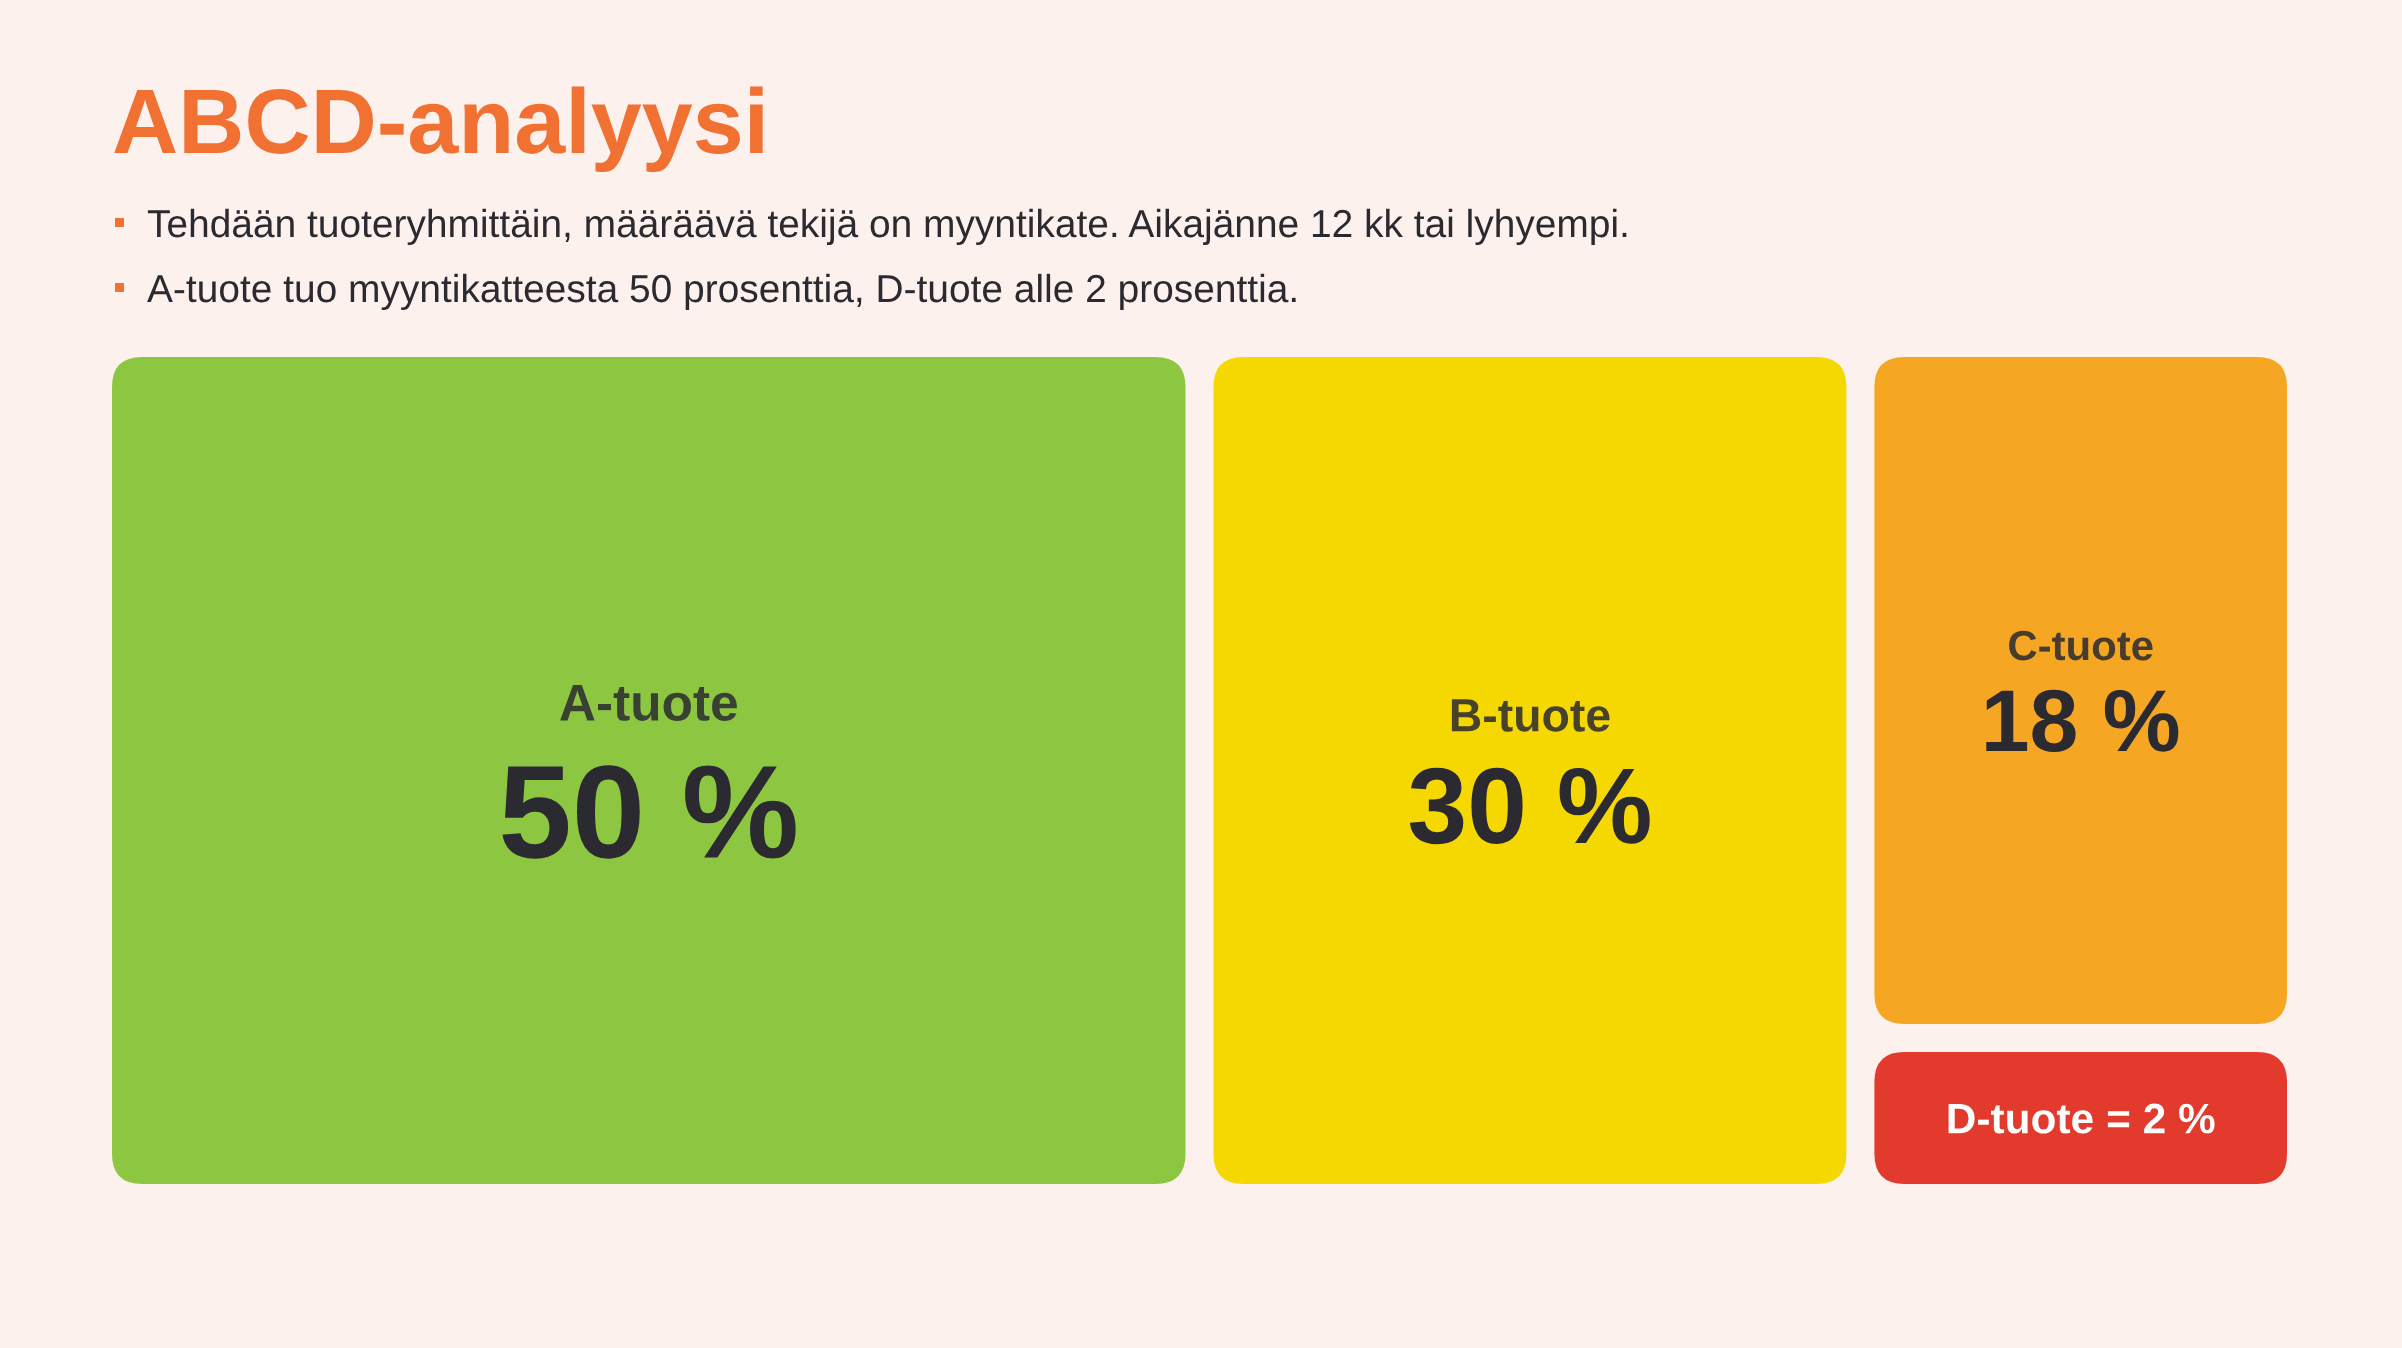  What do you see at coordinates (2020, 1119) in the screenshot?
I see `category-label: D-tuote` at bounding box center [2020, 1119].